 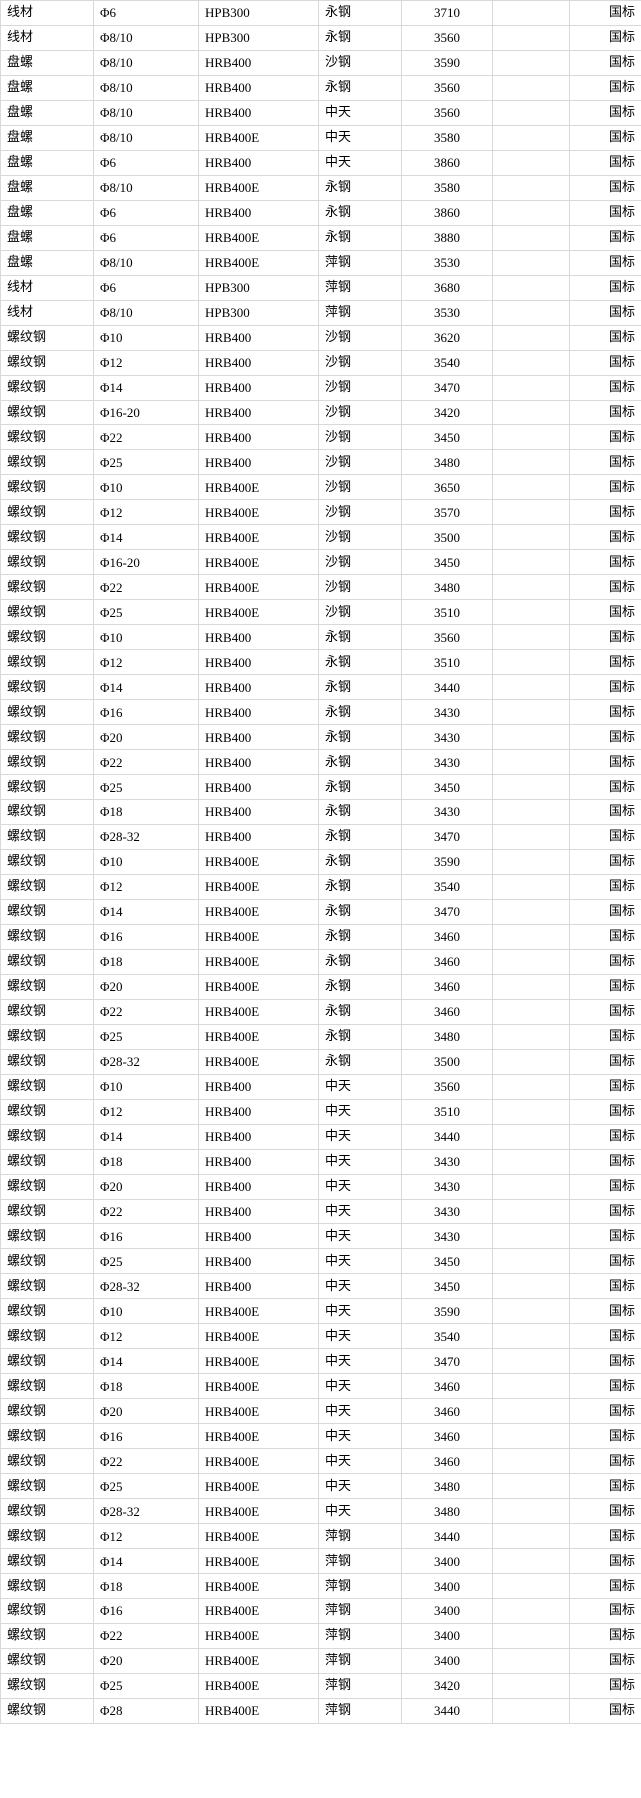 What do you see at coordinates (320, 1162) in the screenshot?
I see `table-row: 螺纹钢 Φ18 HRB400 中天 3430 国标` at bounding box center [320, 1162].